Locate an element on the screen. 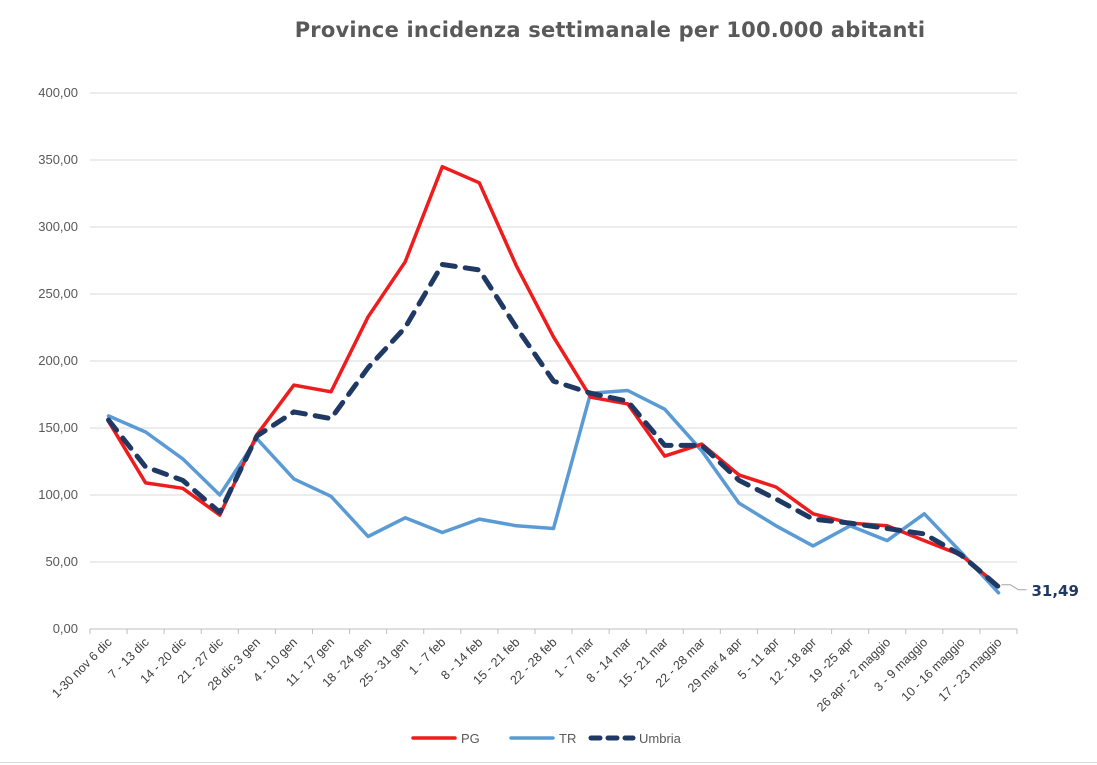  annotation-leader is located at coordinates (1014, 587).